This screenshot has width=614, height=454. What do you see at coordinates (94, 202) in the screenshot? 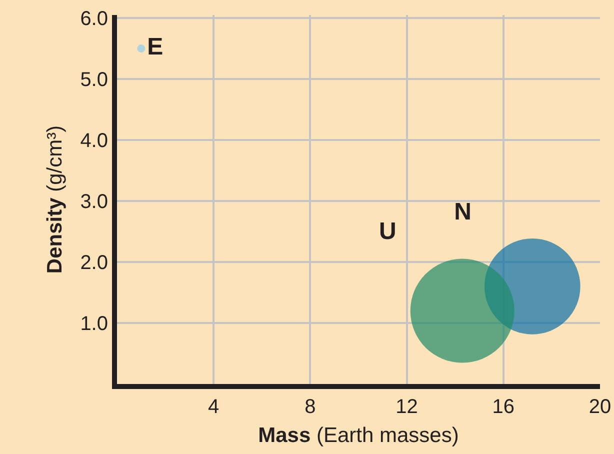
I see `y-tick-label: 3.0` at bounding box center [94, 202].